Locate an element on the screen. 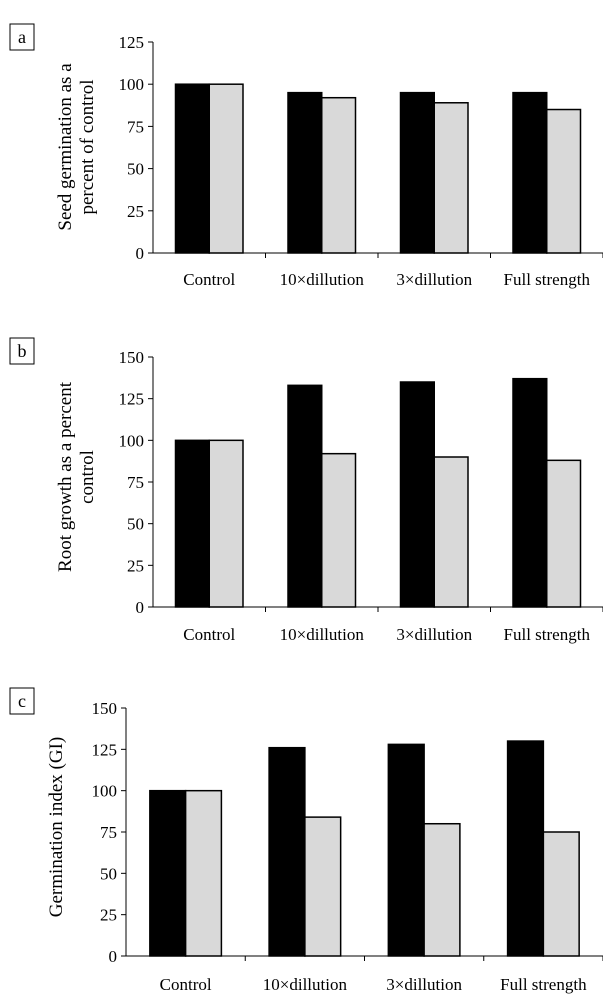 The image size is (603, 994). y-axis-label: Germination index (GI) is located at coordinates (56, 827).